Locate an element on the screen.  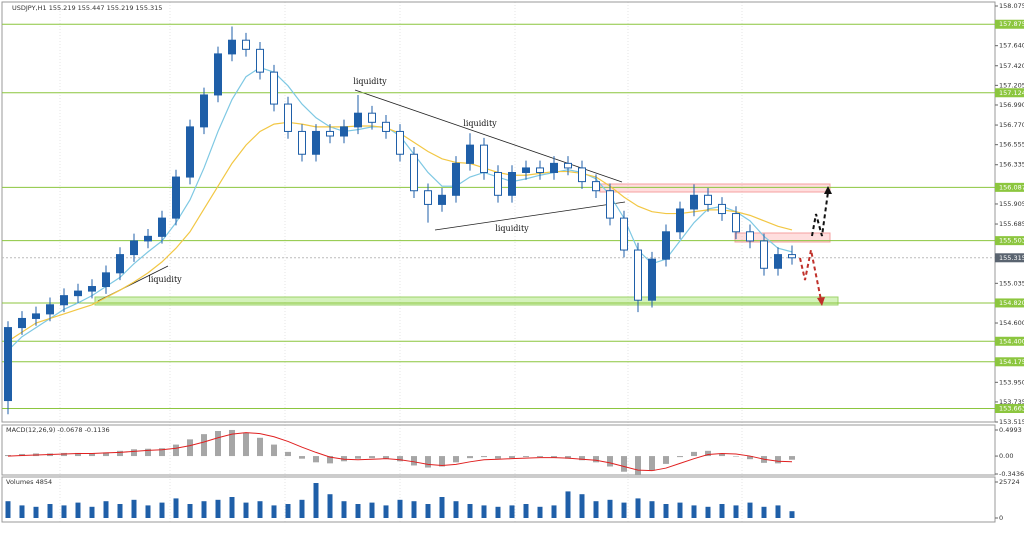
y-tick-label: 157.205 is located at coordinates (1011, 85).